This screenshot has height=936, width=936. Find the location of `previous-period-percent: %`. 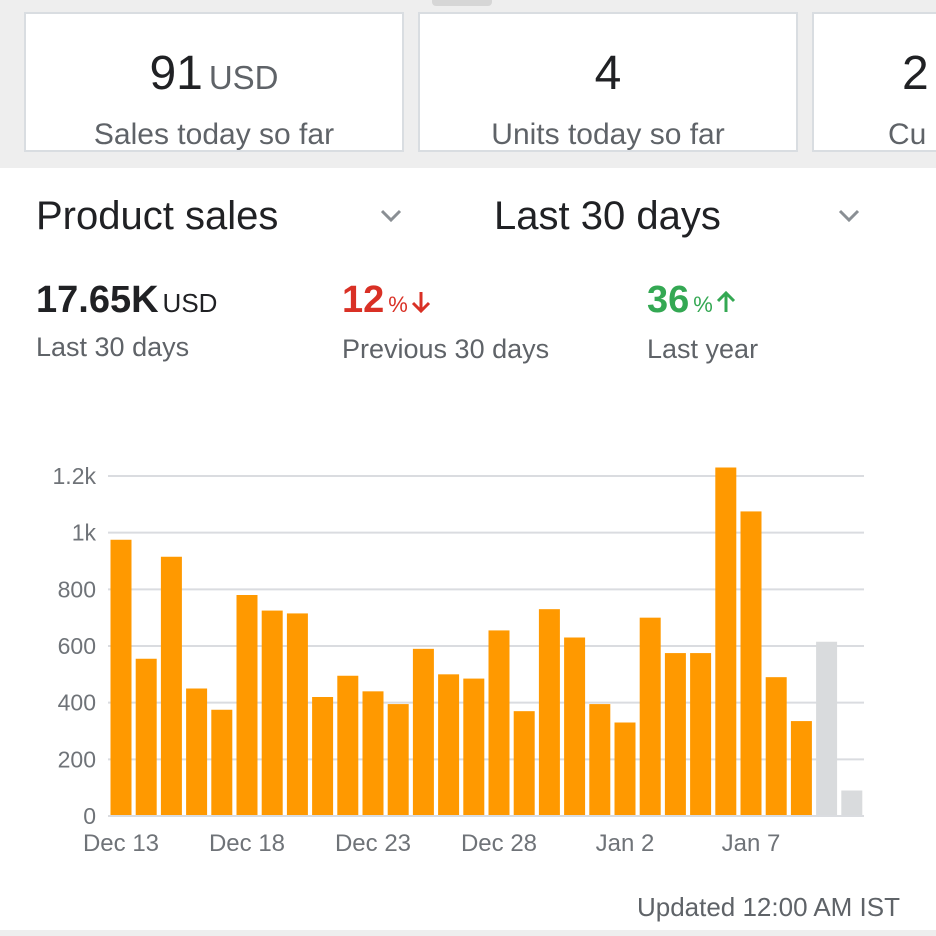

previous-period-percent: % is located at coordinates (398, 304).